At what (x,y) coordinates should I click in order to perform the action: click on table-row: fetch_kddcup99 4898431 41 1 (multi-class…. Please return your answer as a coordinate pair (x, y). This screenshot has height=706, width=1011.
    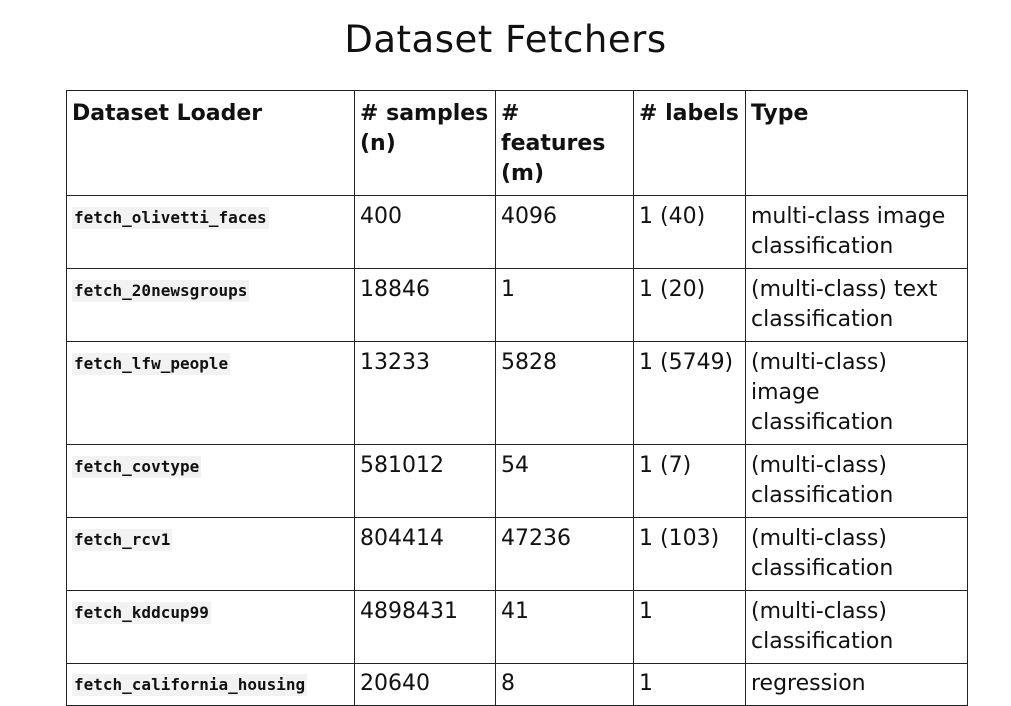
    Looking at the image, I should click on (517, 627).